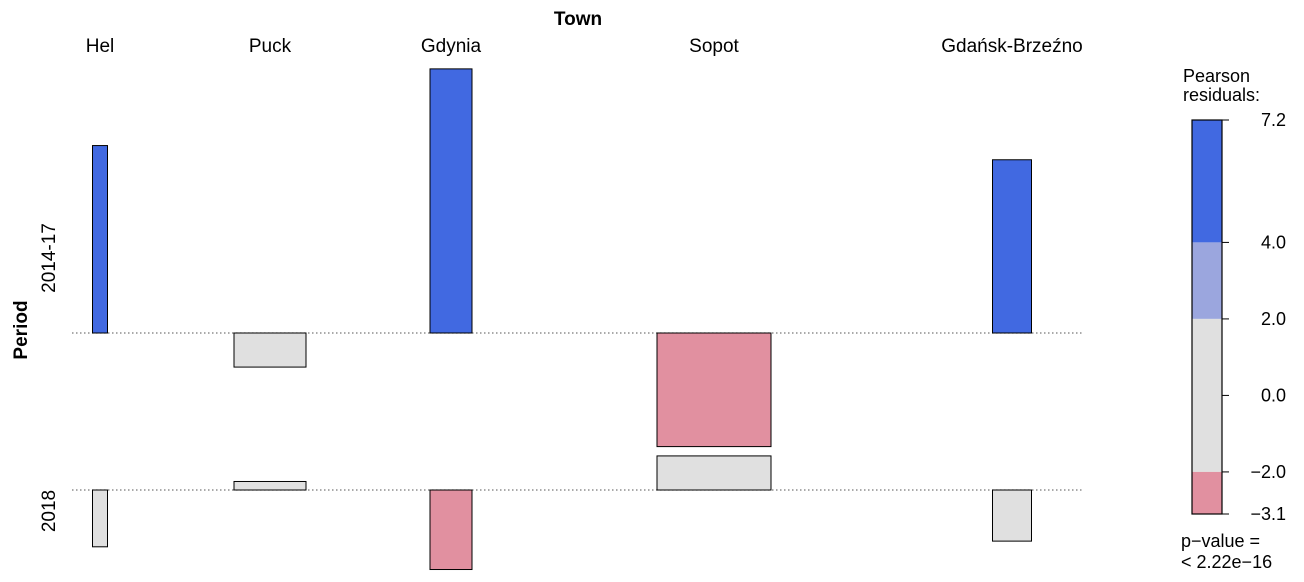  Describe the element at coordinates (1268, 514) in the screenshot. I see `legend-tick-label: −3.1` at that location.